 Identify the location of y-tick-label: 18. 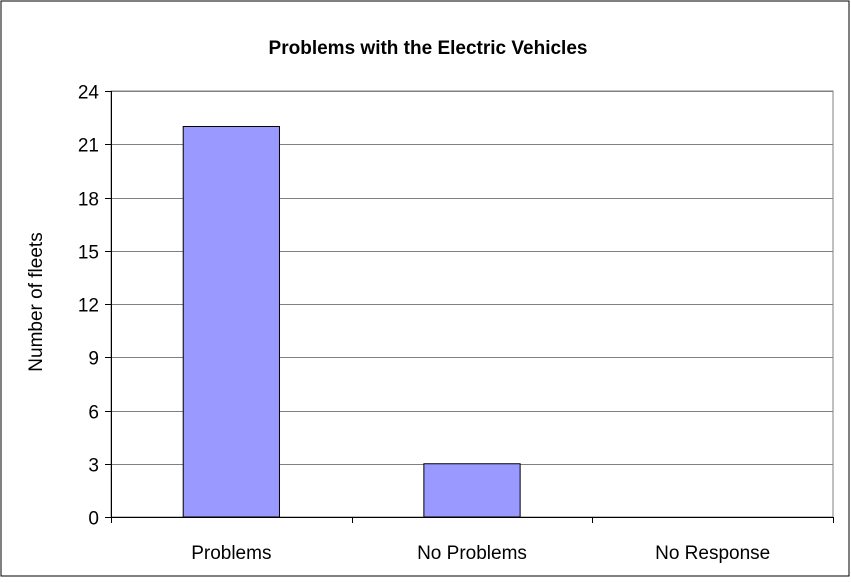
(88, 200).